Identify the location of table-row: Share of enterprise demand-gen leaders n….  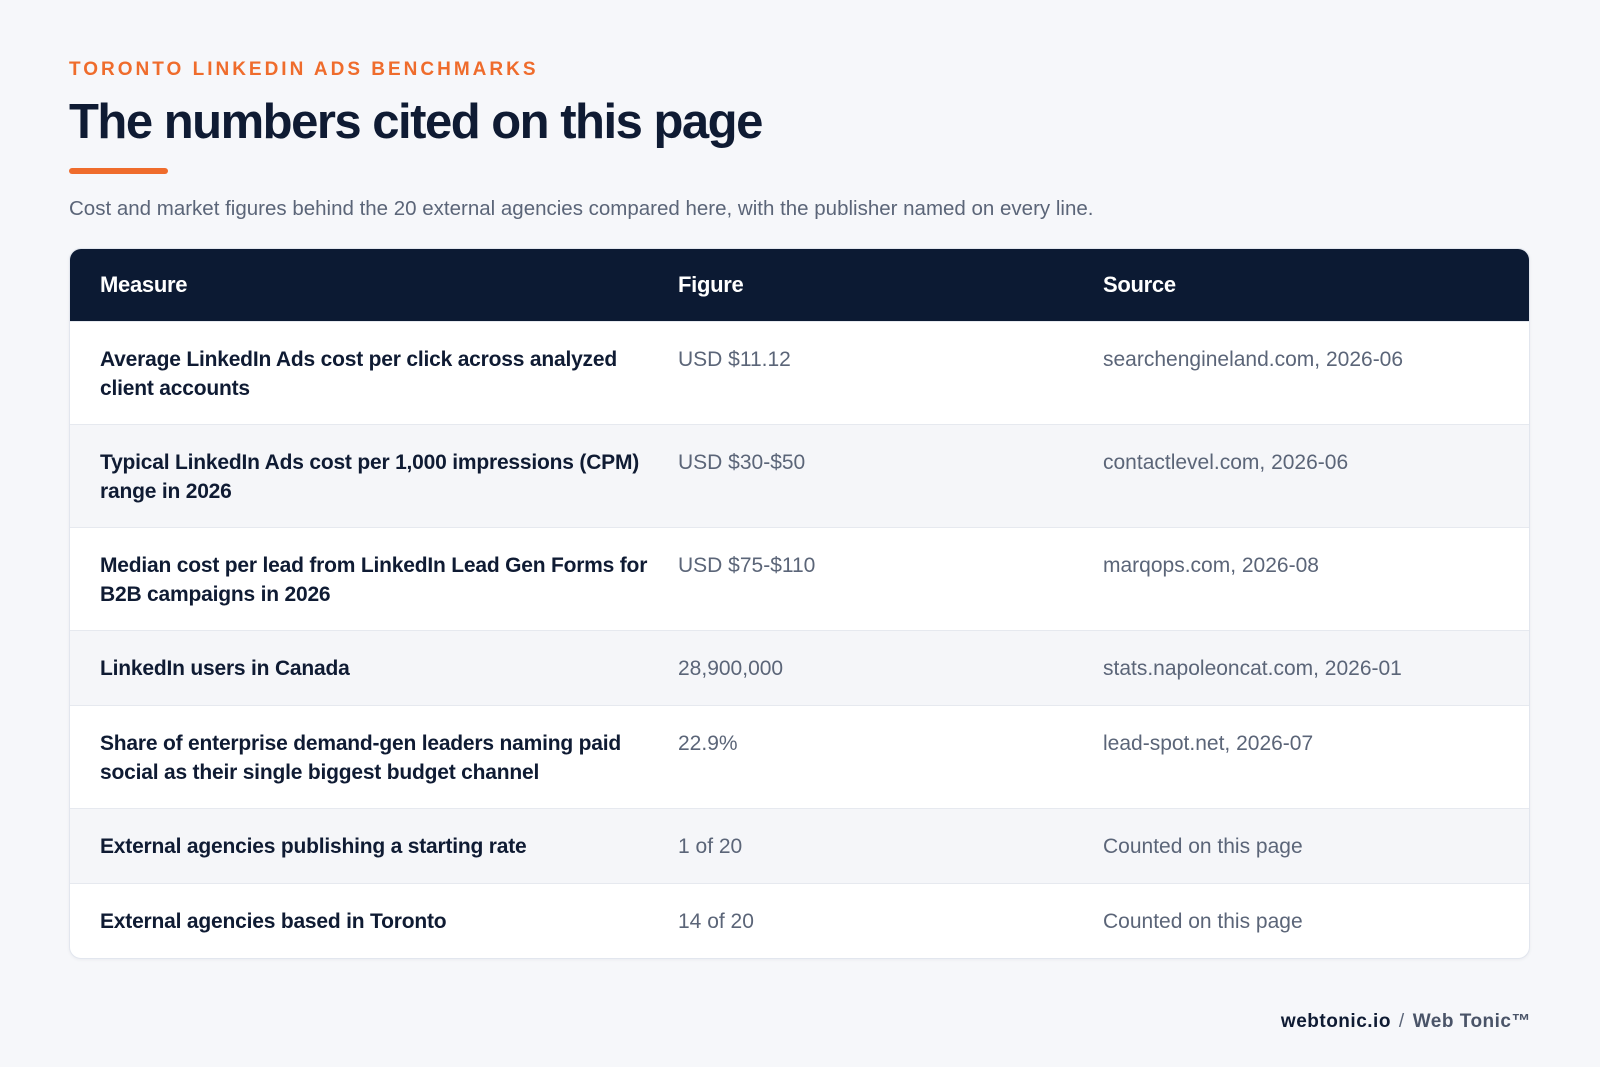
(799, 756).